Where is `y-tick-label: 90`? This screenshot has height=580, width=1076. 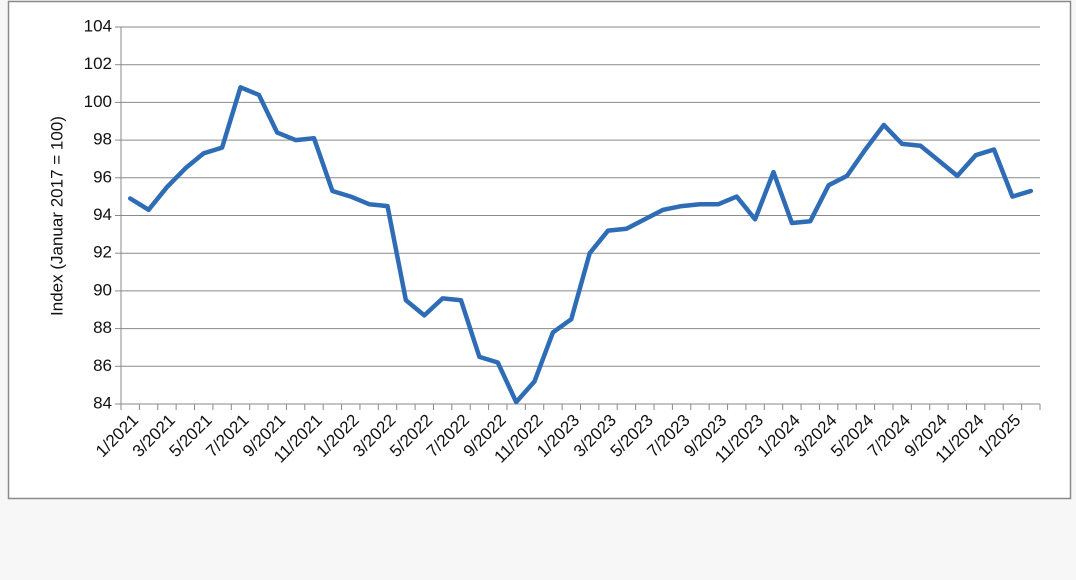 y-tick-label: 90 is located at coordinates (102, 289).